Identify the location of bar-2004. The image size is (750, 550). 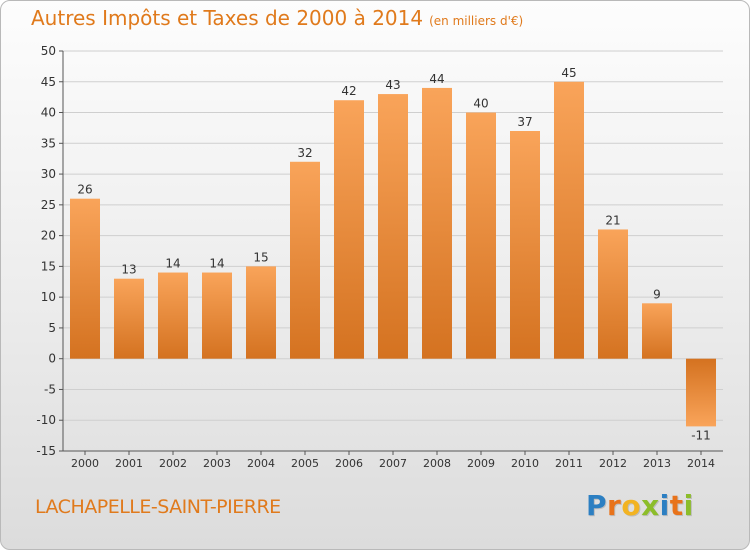
(261, 312).